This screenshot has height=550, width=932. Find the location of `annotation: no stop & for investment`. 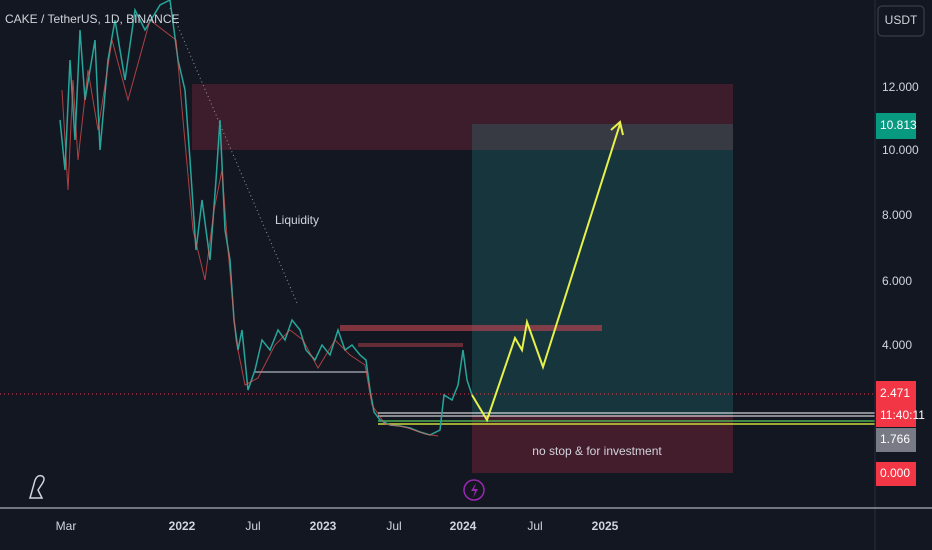

annotation: no stop & for investment is located at coordinates (597, 451).